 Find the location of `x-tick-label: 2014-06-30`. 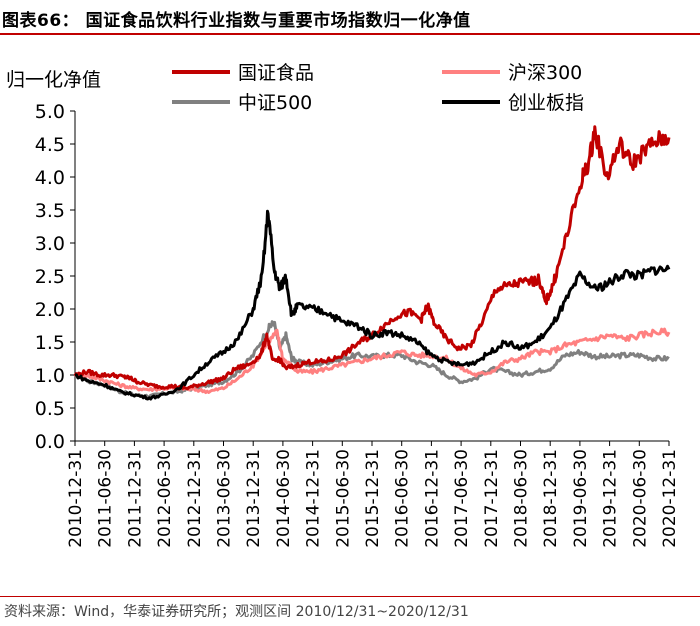

x-tick-label: 2014-06-30 is located at coordinates (284, 498).